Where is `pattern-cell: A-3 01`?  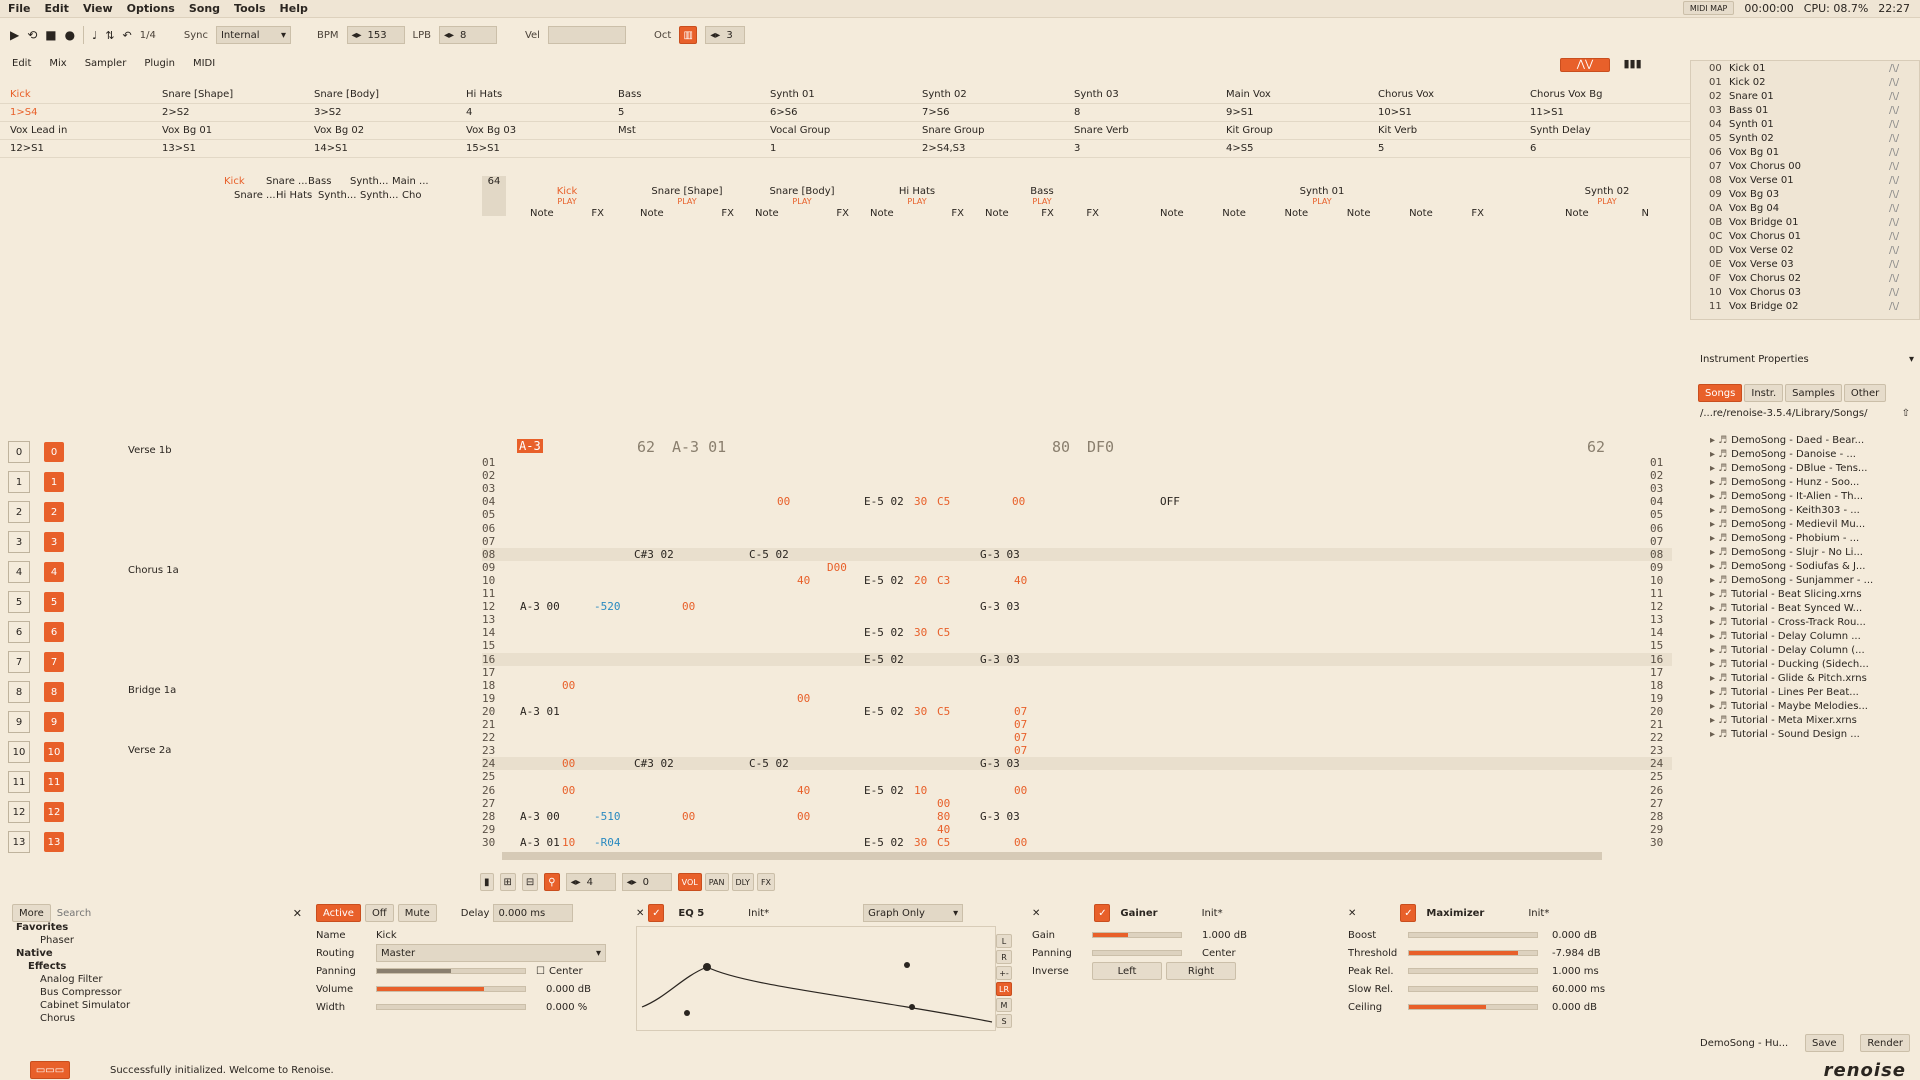
pattern-cell: A-3 01 is located at coordinates (540, 711).